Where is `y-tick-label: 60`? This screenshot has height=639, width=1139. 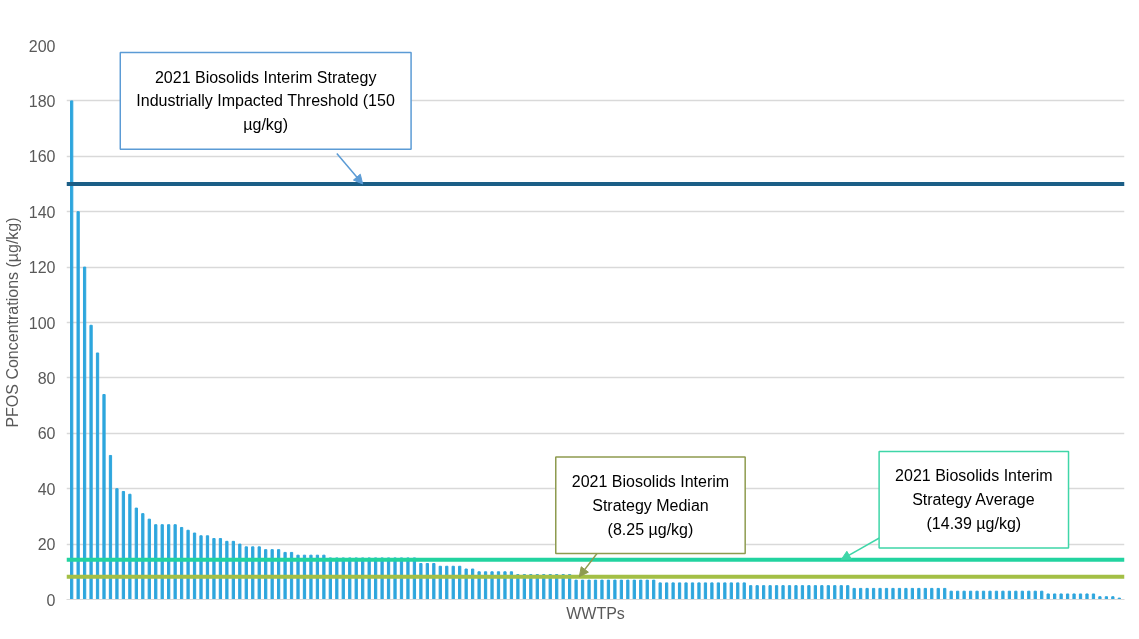
y-tick-label: 60 is located at coordinates (46, 434).